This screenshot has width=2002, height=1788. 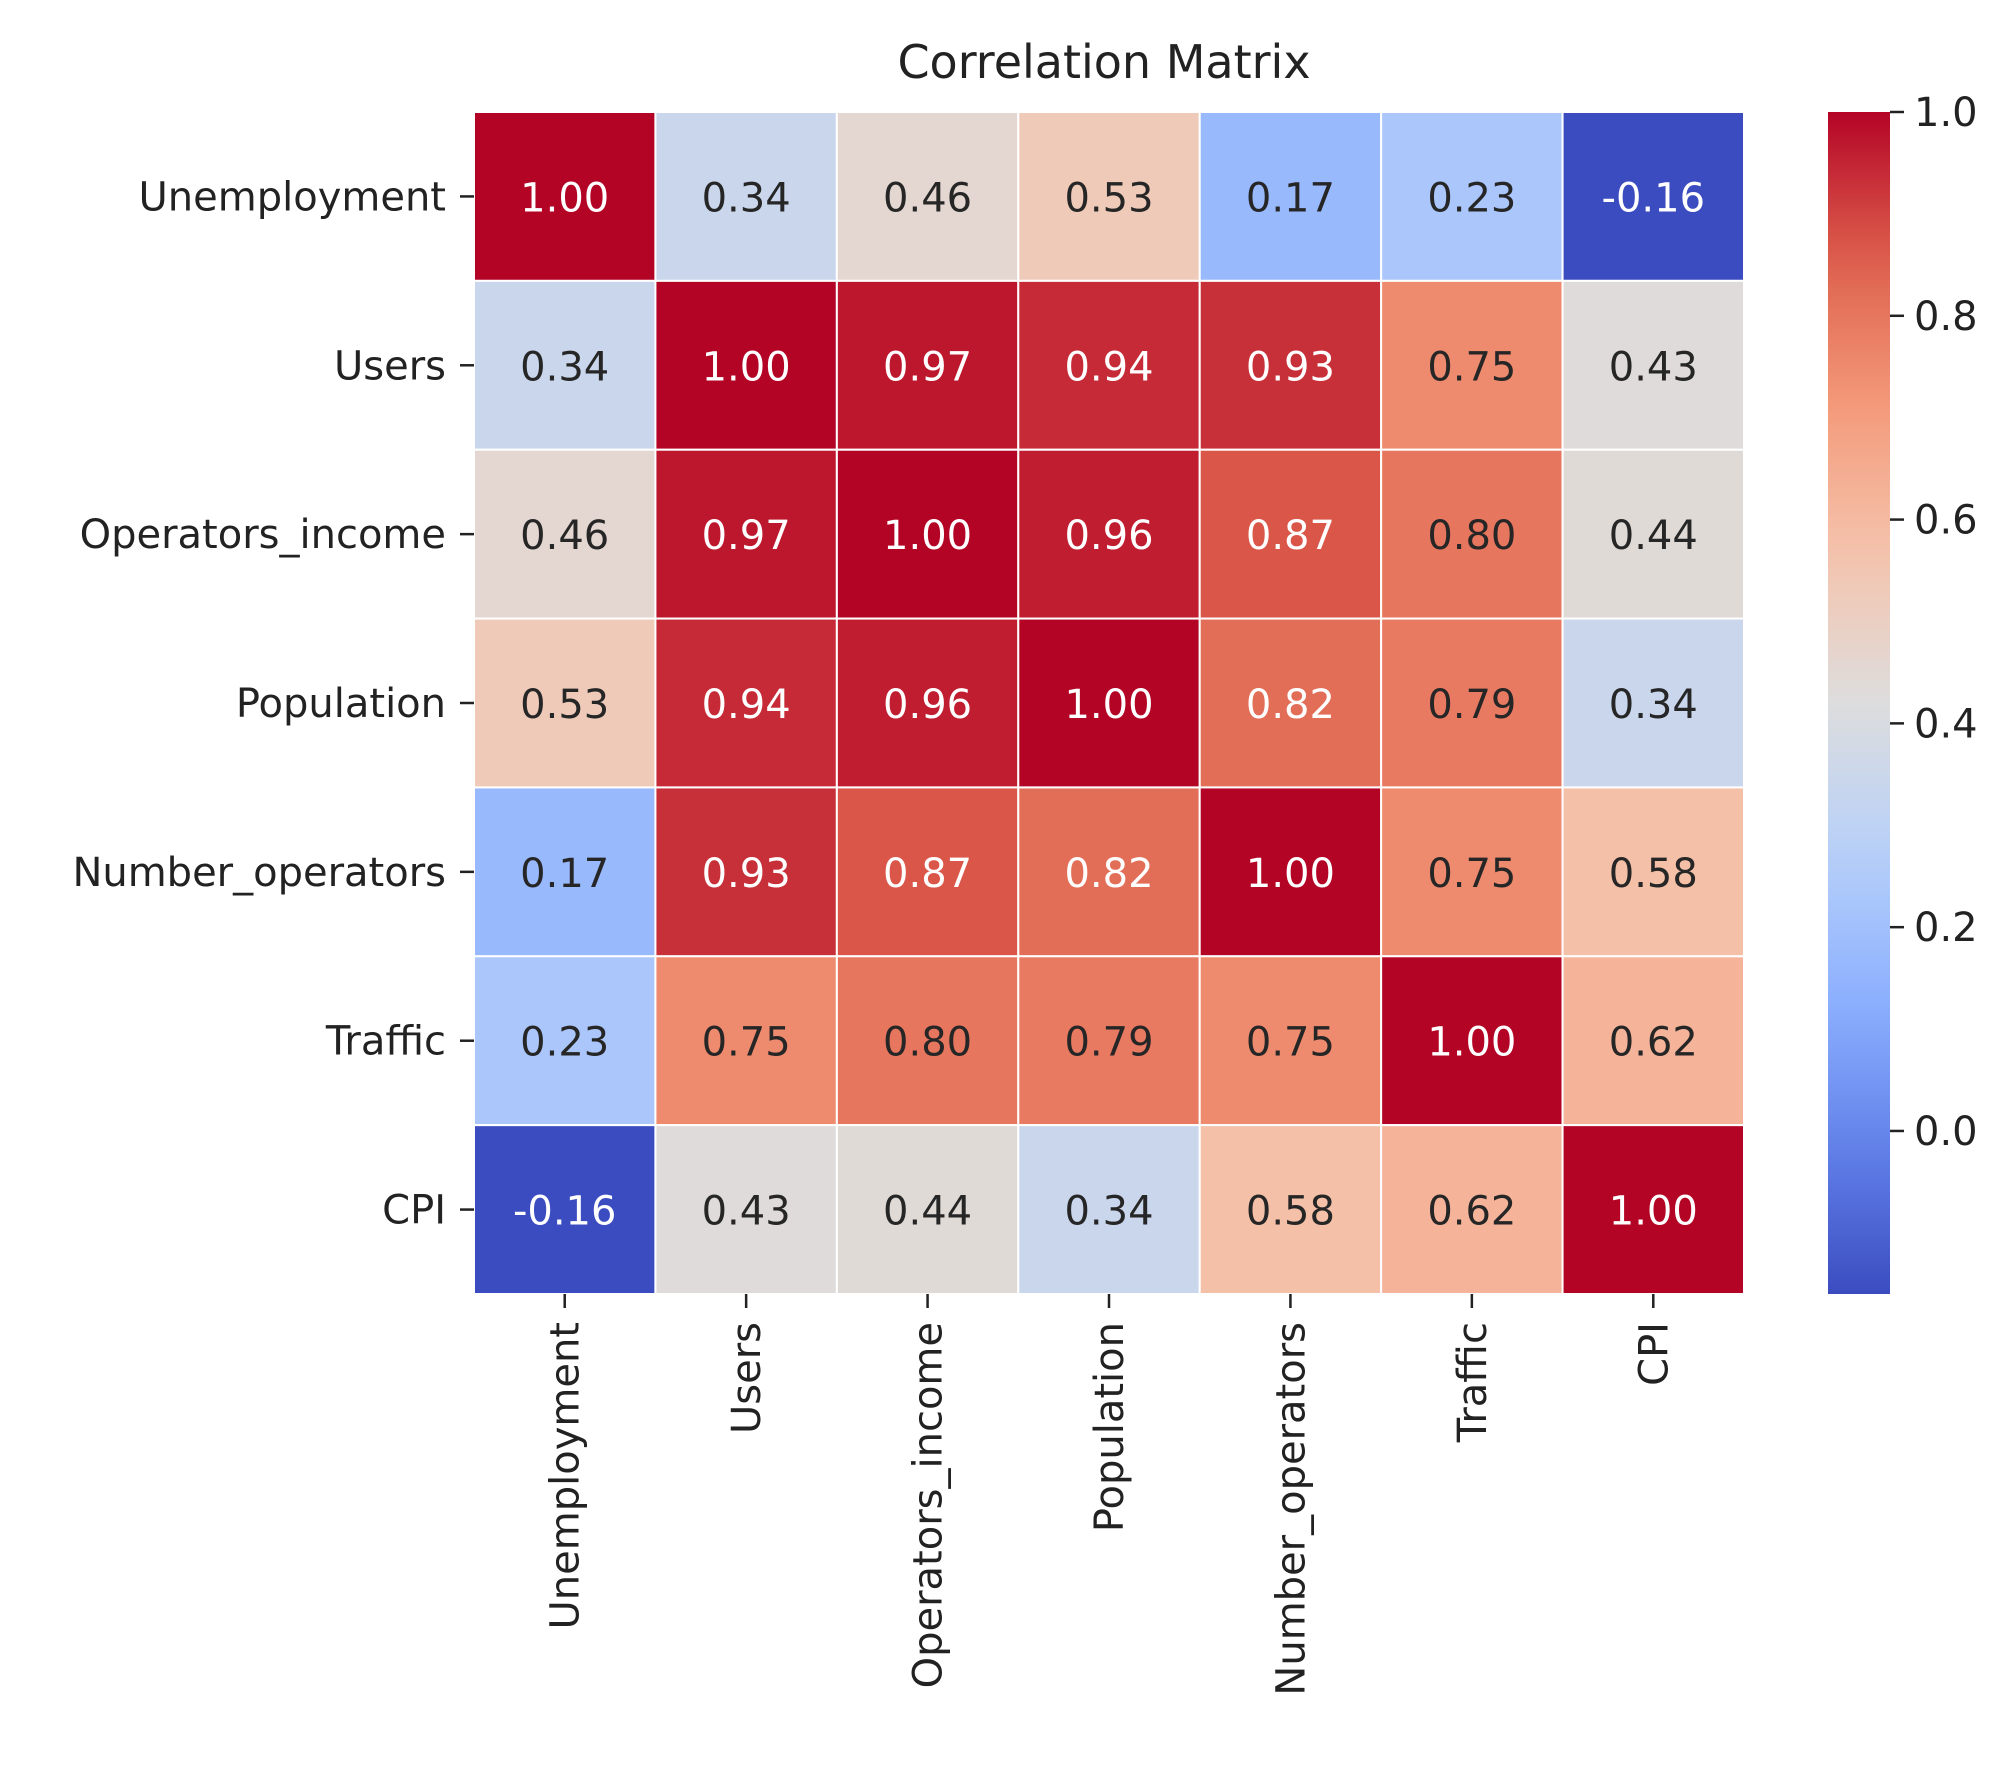 I want to click on x-tick-label: Users, so click(x=747, y=1378).